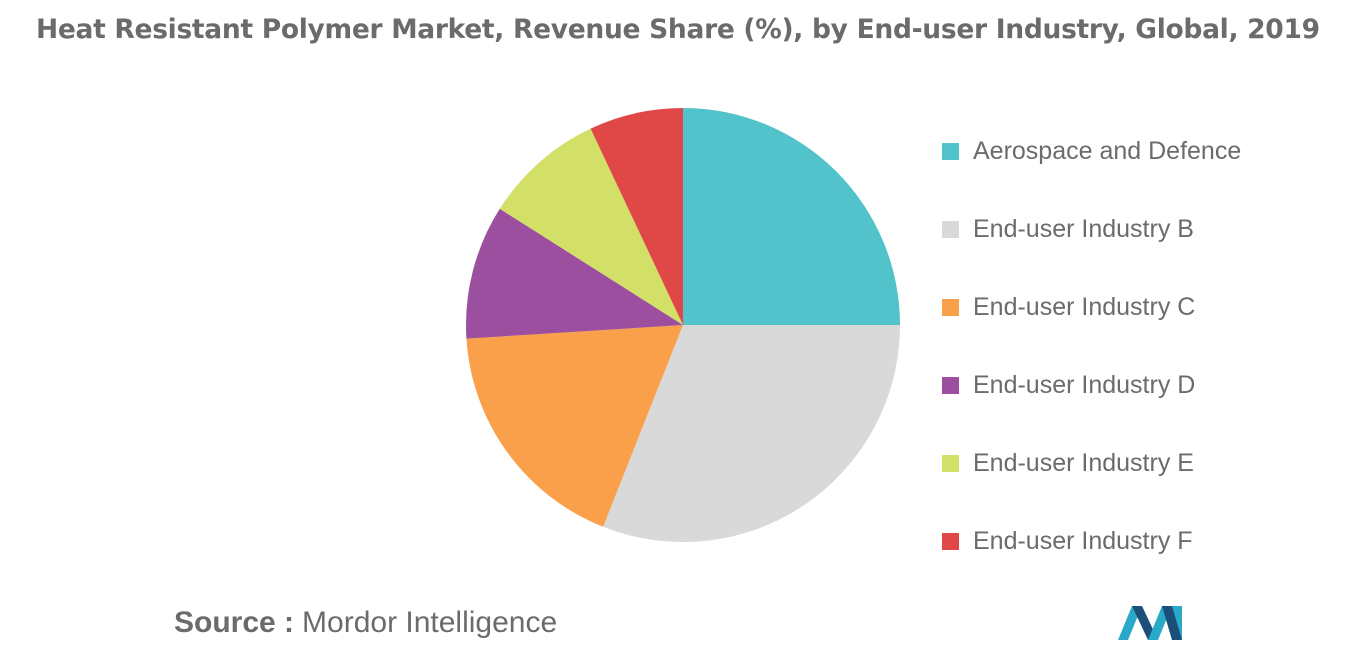 The width and height of the screenshot is (1366, 655). I want to click on source-note: Source : Mordor Intelligence, so click(365, 623).